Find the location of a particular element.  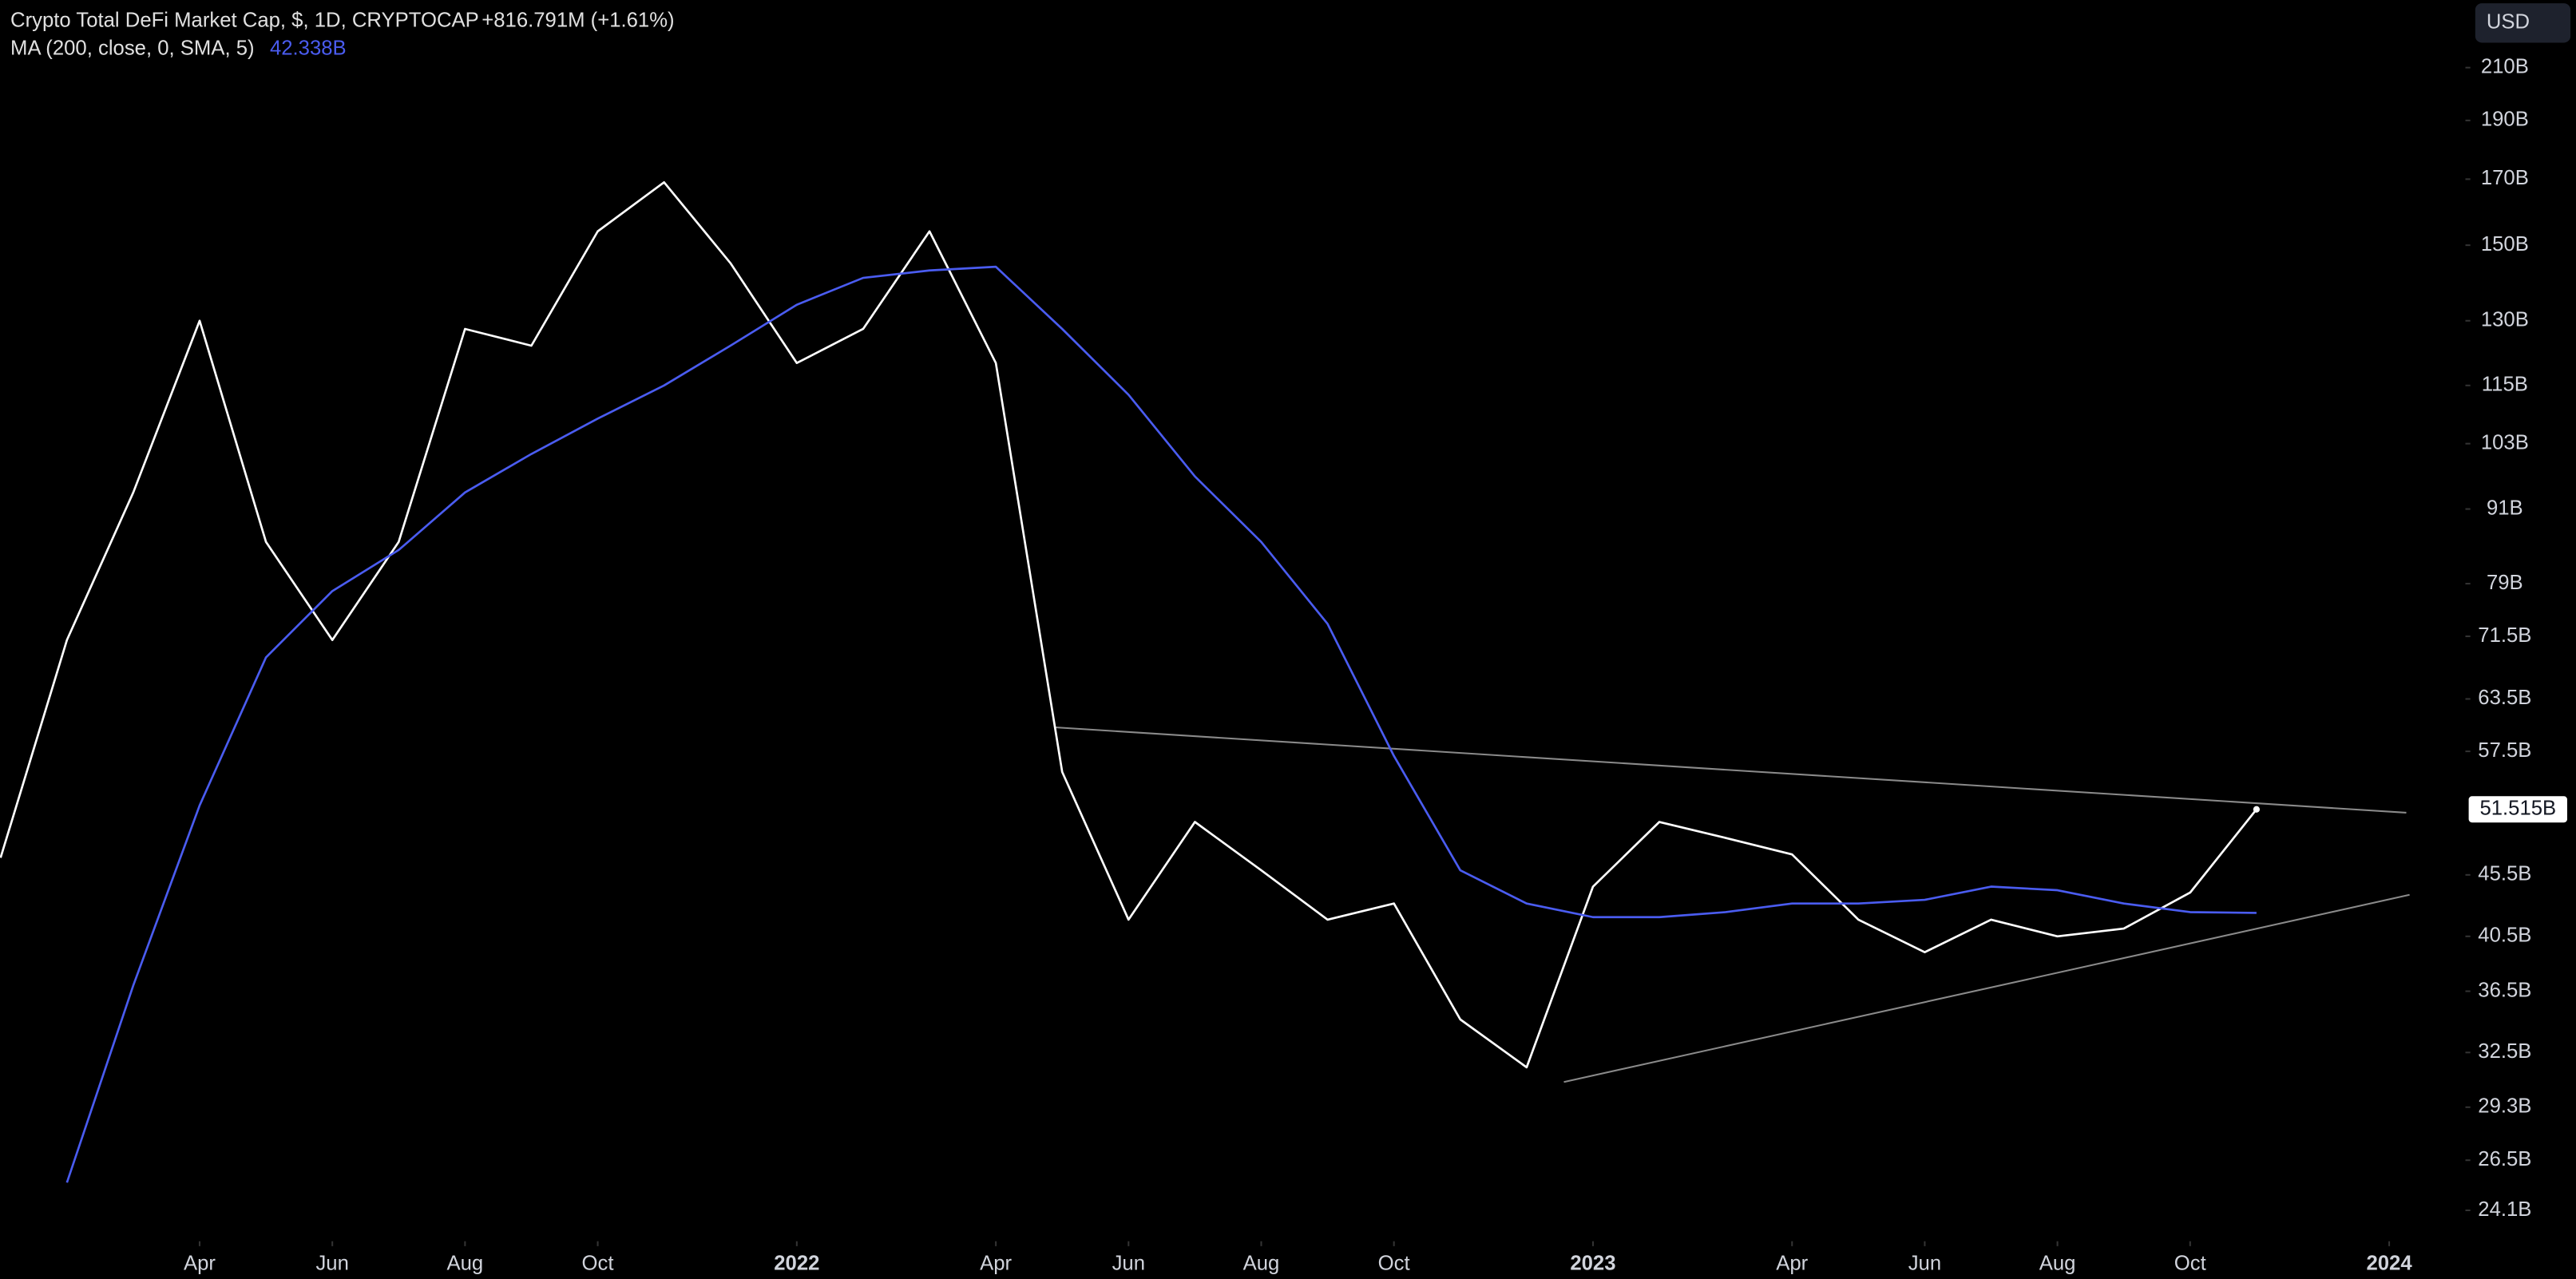

x-tick-label: 2024 is located at coordinates (2389, 1263).